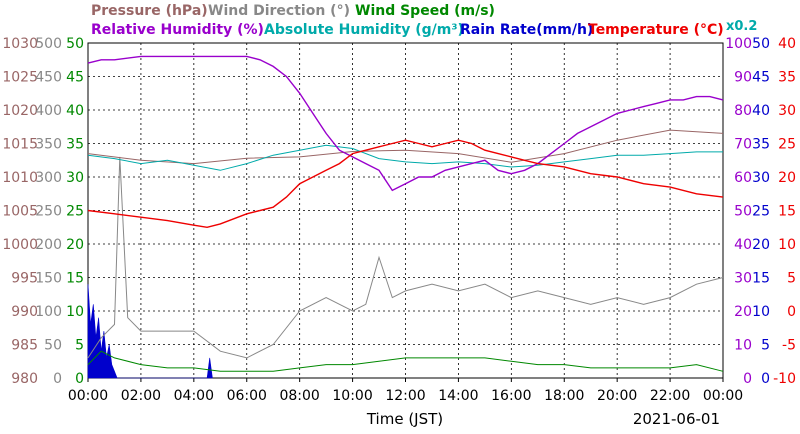  Describe the element at coordinates (48, 111) in the screenshot. I see `tick-label-wind-dir: 400` at that location.